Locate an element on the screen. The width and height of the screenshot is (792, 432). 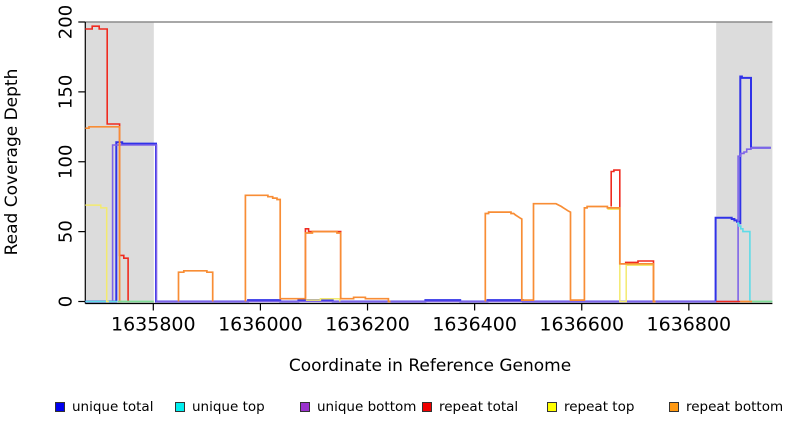
legend-item-unique-total: unique total is located at coordinates (104, 407).